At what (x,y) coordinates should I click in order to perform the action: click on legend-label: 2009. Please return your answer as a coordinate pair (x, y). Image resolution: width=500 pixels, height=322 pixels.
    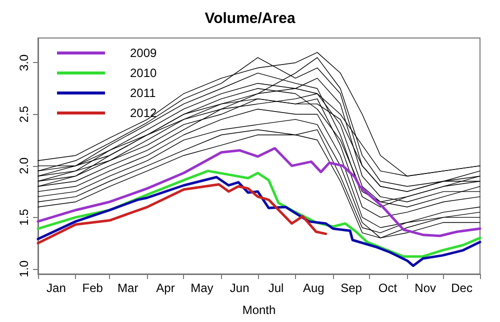
    Looking at the image, I should click on (144, 53).